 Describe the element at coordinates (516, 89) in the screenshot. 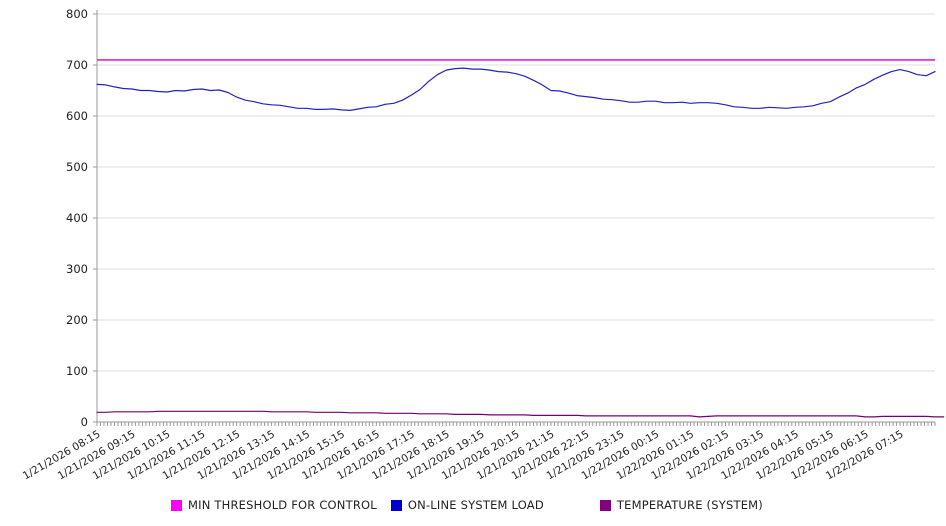

I see `series-on-line-system-load` at that location.